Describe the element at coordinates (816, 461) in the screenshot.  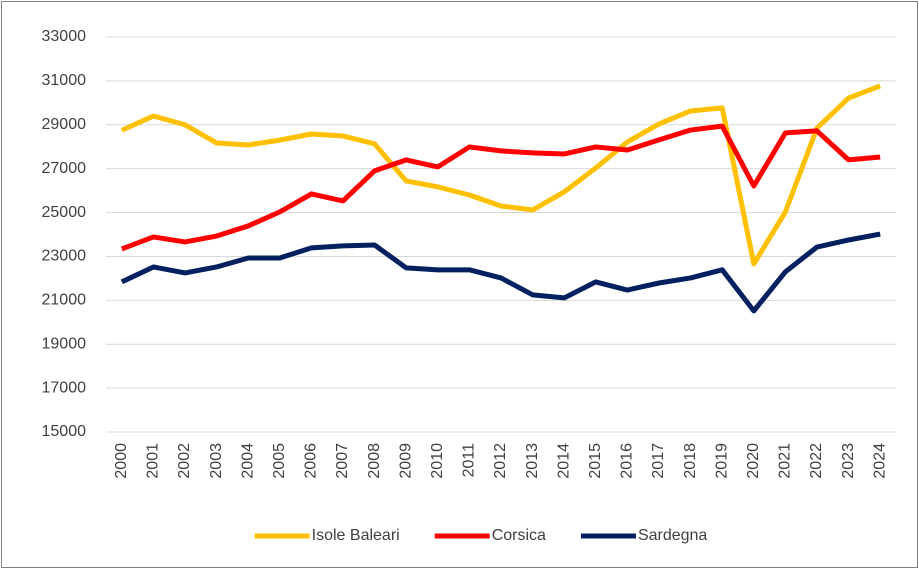
I see `x-tick-label: 2022` at that location.